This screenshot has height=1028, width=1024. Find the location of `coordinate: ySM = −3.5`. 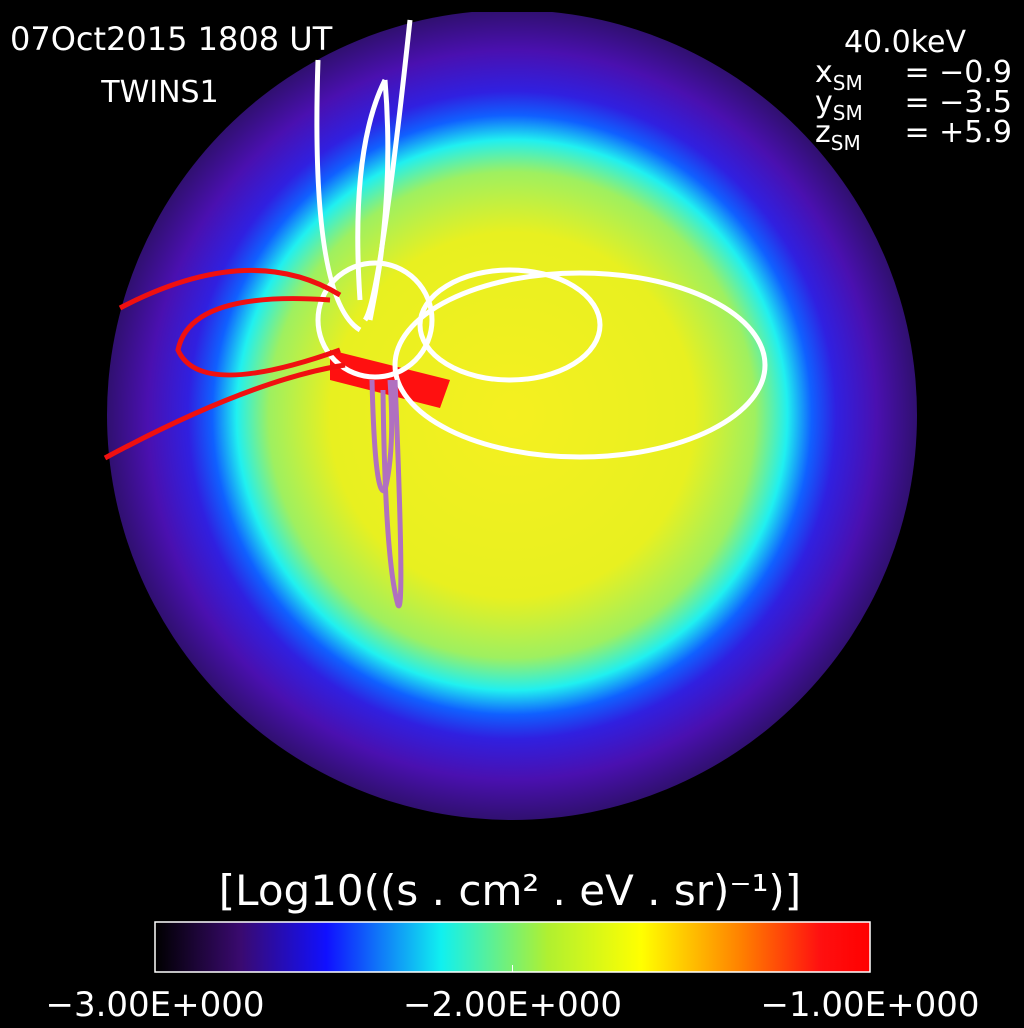

coordinate: ySM = −3.5 is located at coordinates (913, 105).